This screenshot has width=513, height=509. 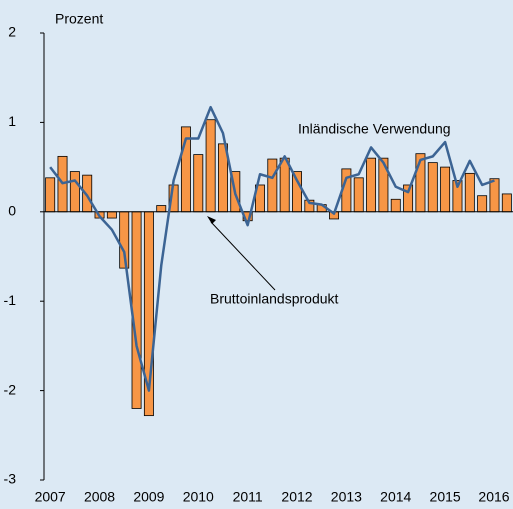 What do you see at coordinates (10, 300) in the screenshot?
I see `y-tick-label: -1` at bounding box center [10, 300].